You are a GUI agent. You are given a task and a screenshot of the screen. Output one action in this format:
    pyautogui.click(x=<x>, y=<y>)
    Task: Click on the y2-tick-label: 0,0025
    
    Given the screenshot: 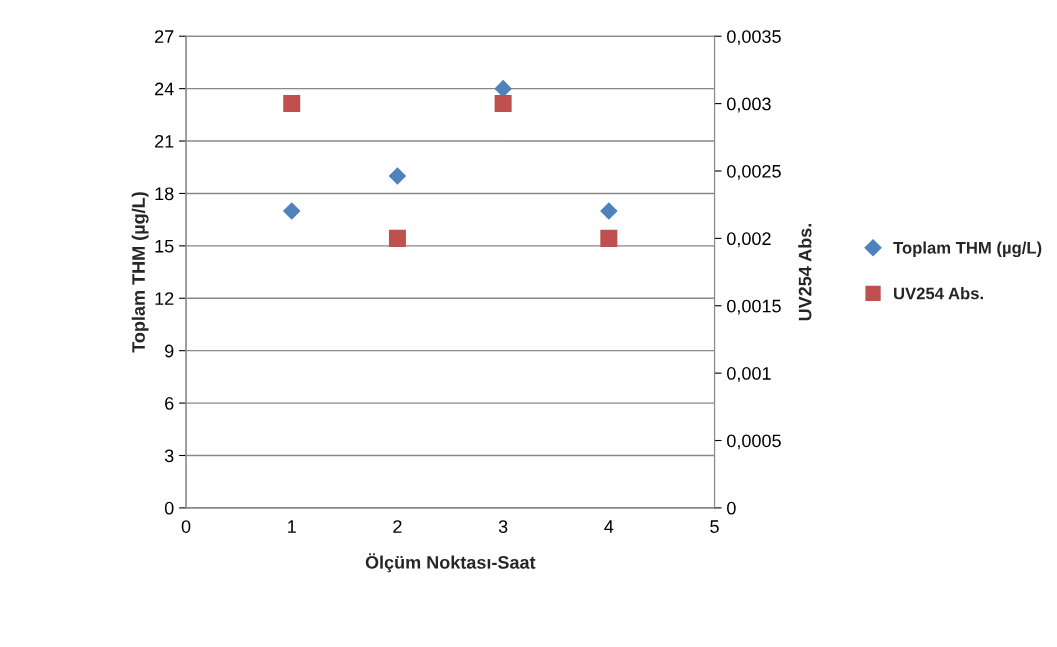 What is the action you would take?
    pyautogui.click(x=754, y=172)
    